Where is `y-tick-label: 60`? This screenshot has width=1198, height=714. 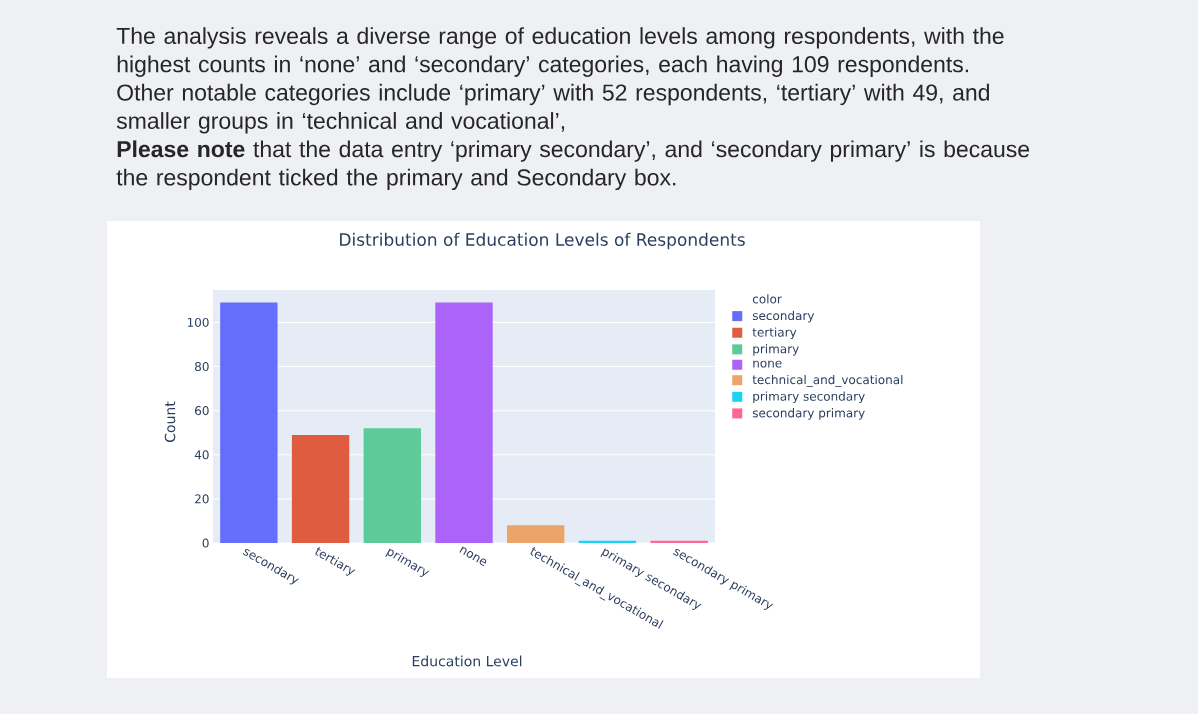 y-tick-label: 60 is located at coordinates (202, 411).